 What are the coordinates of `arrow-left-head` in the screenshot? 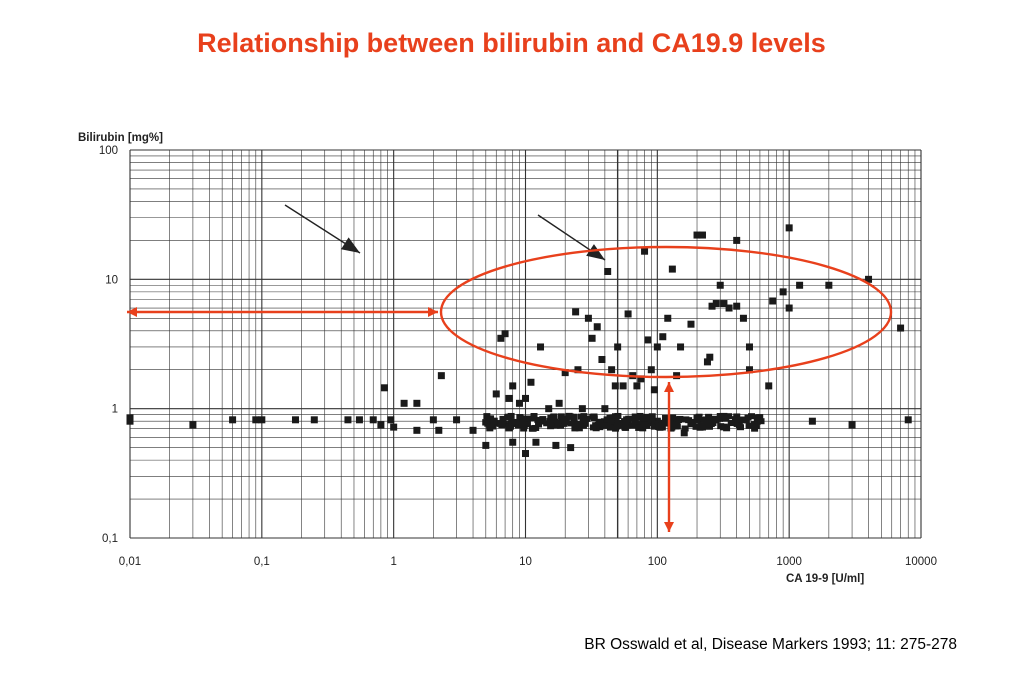 It's located at (350, 245).